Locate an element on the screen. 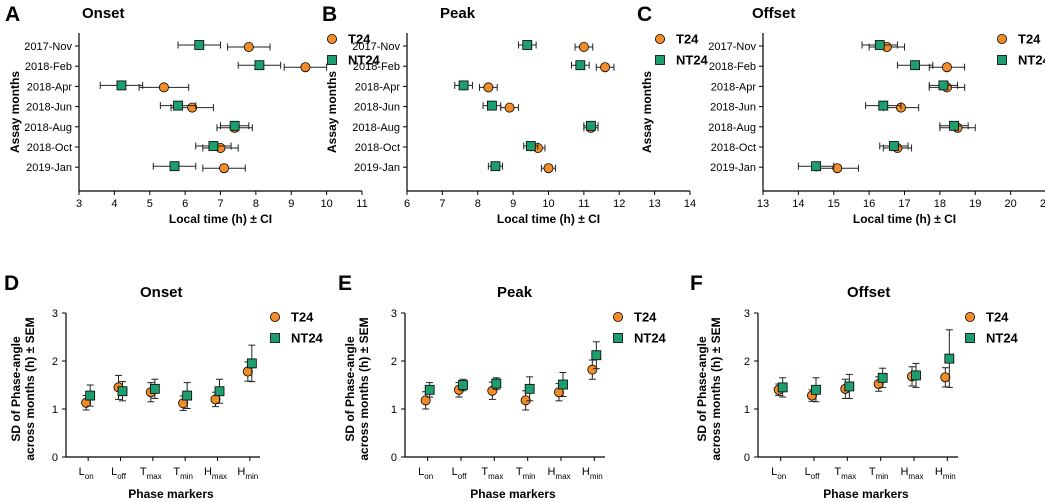 The width and height of the screenshot is (1045, 502). x-tick-label: 15 is located at coordinates (834, 204).